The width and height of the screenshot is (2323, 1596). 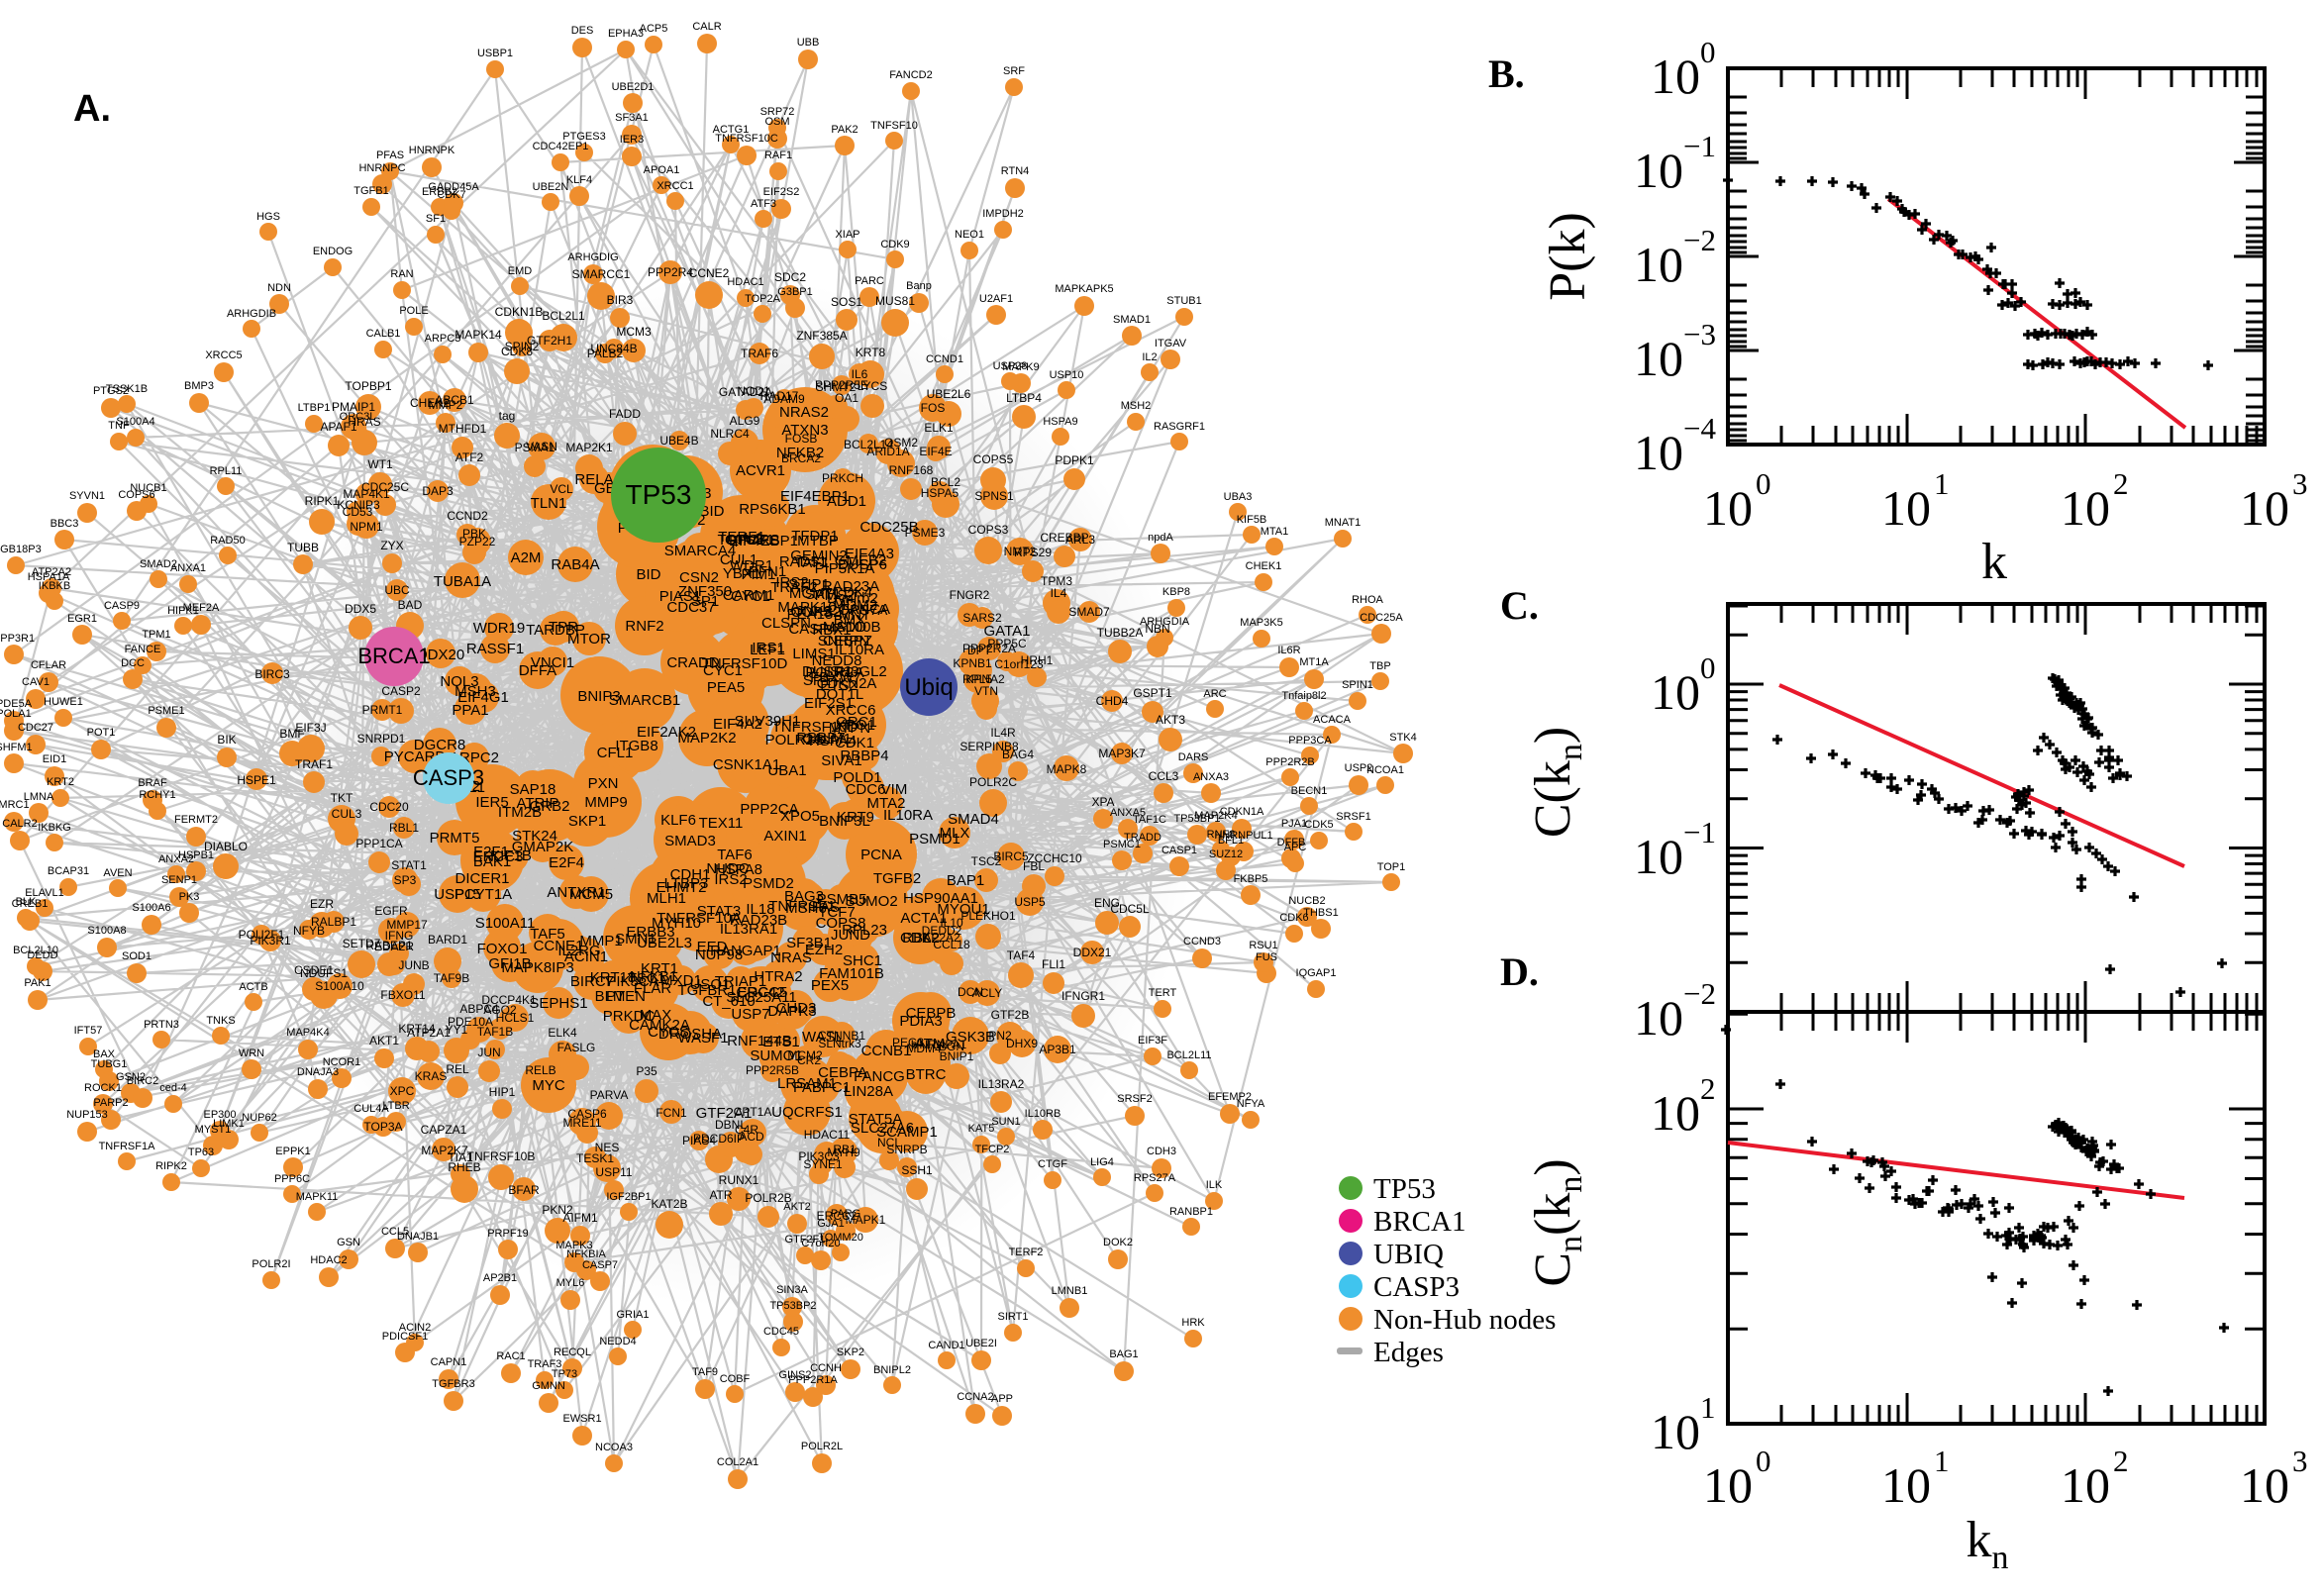 I want to click on svg-text: NUP62, so click(x=259, y=1118).